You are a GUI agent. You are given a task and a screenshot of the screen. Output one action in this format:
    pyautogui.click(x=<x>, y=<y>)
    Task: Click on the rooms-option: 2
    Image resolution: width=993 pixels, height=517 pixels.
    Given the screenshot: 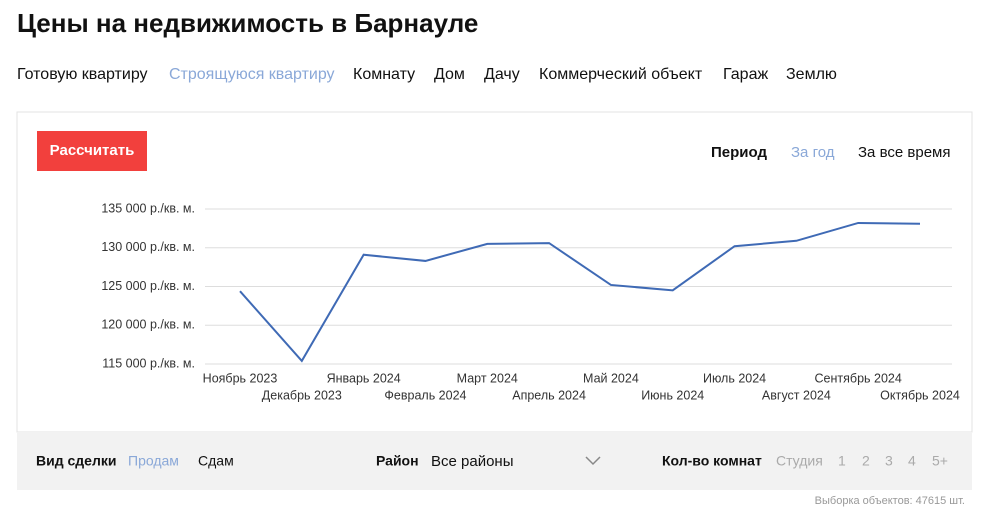 What is the action you would take?
    pyautogui.click(x=866, y=461)
    